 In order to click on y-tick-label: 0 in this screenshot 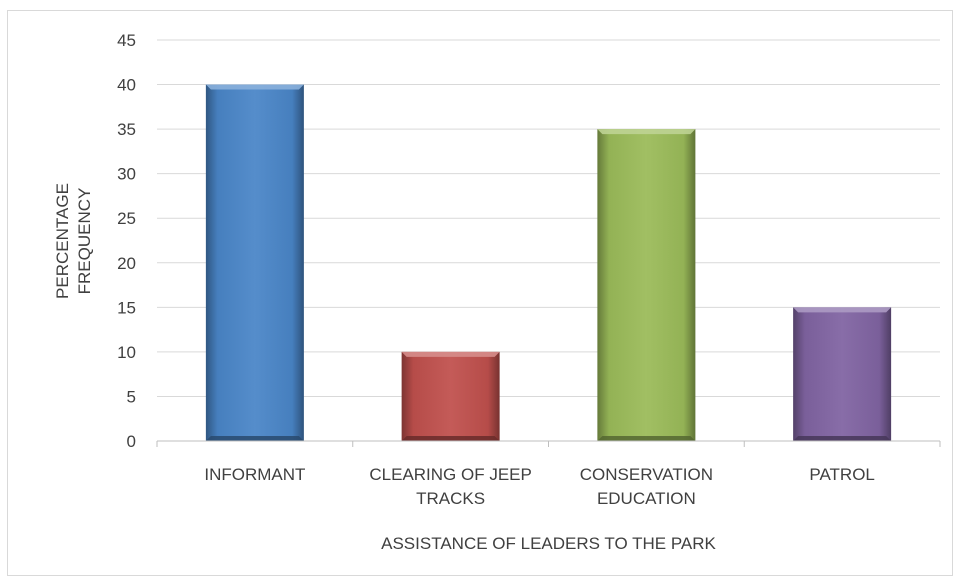, I will do `click(131, 441)`.